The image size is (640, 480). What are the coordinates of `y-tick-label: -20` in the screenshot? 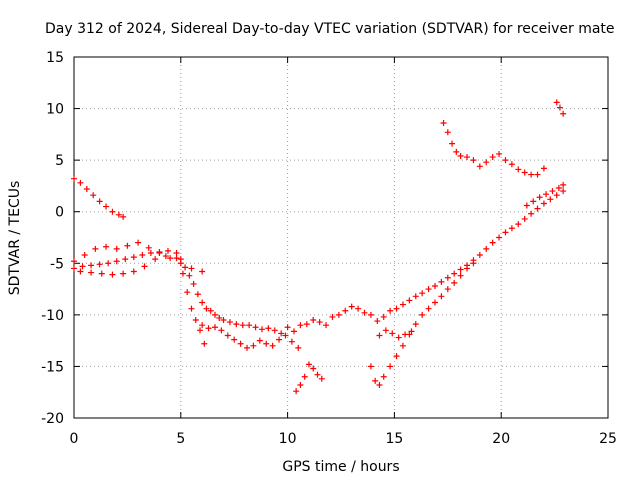 It's located at (52, 419).